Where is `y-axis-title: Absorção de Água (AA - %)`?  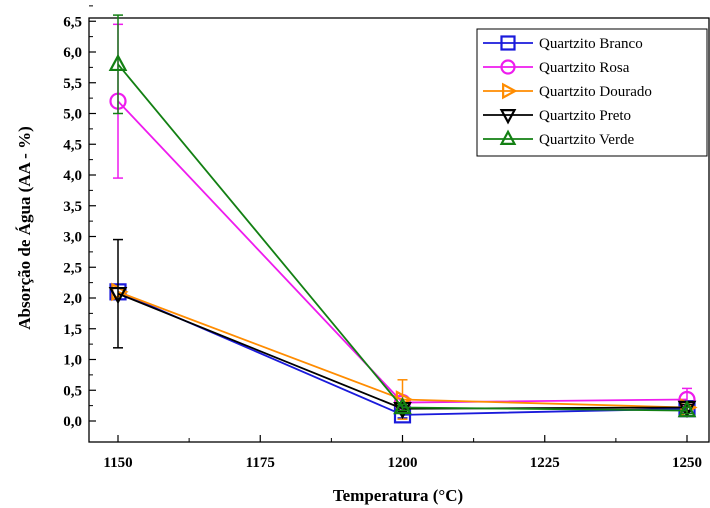 y-axis-title: Absorção de Água (AA - %) is located at coordinates (24, 228).